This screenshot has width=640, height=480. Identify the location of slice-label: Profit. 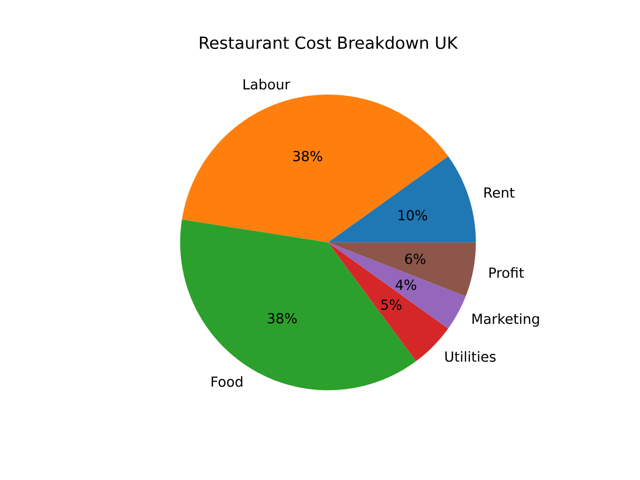
(506, 272).